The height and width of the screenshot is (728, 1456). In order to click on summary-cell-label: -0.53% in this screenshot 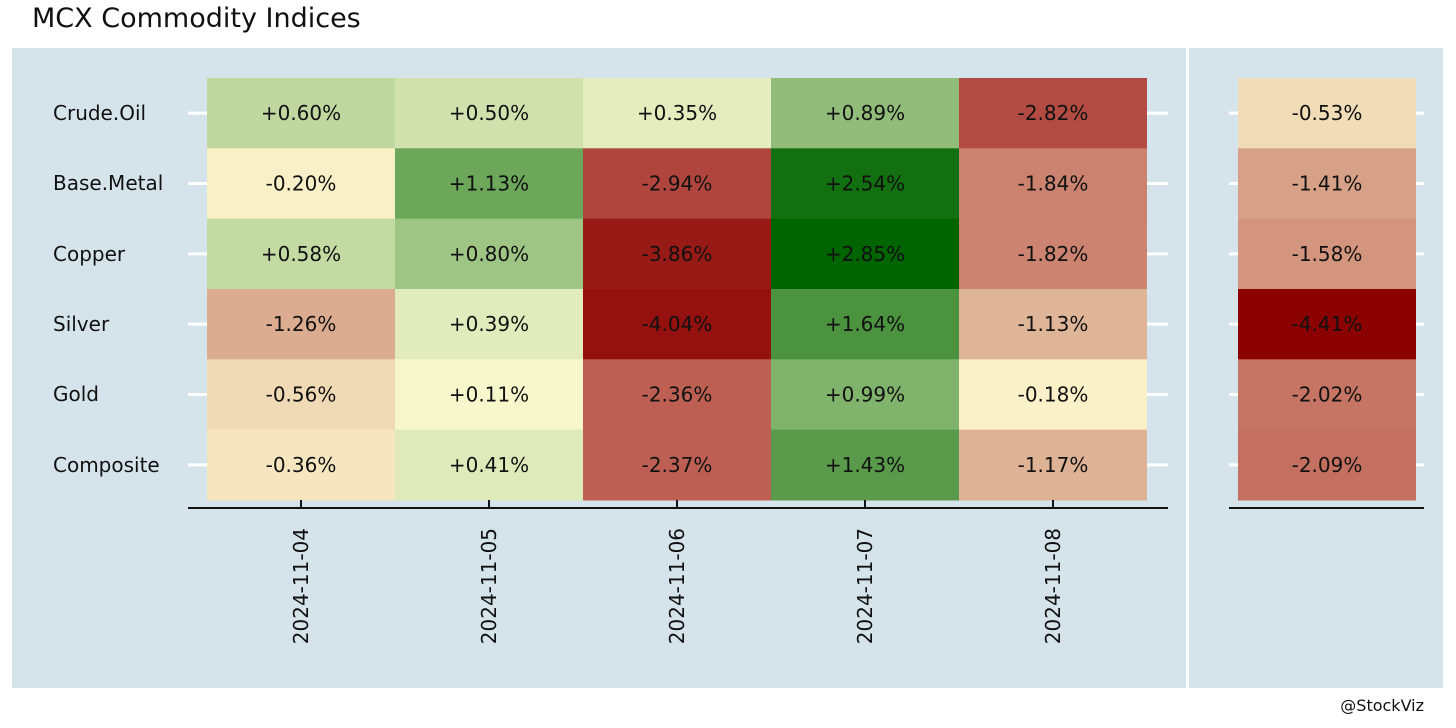, I will do `click(1327, 113)`.